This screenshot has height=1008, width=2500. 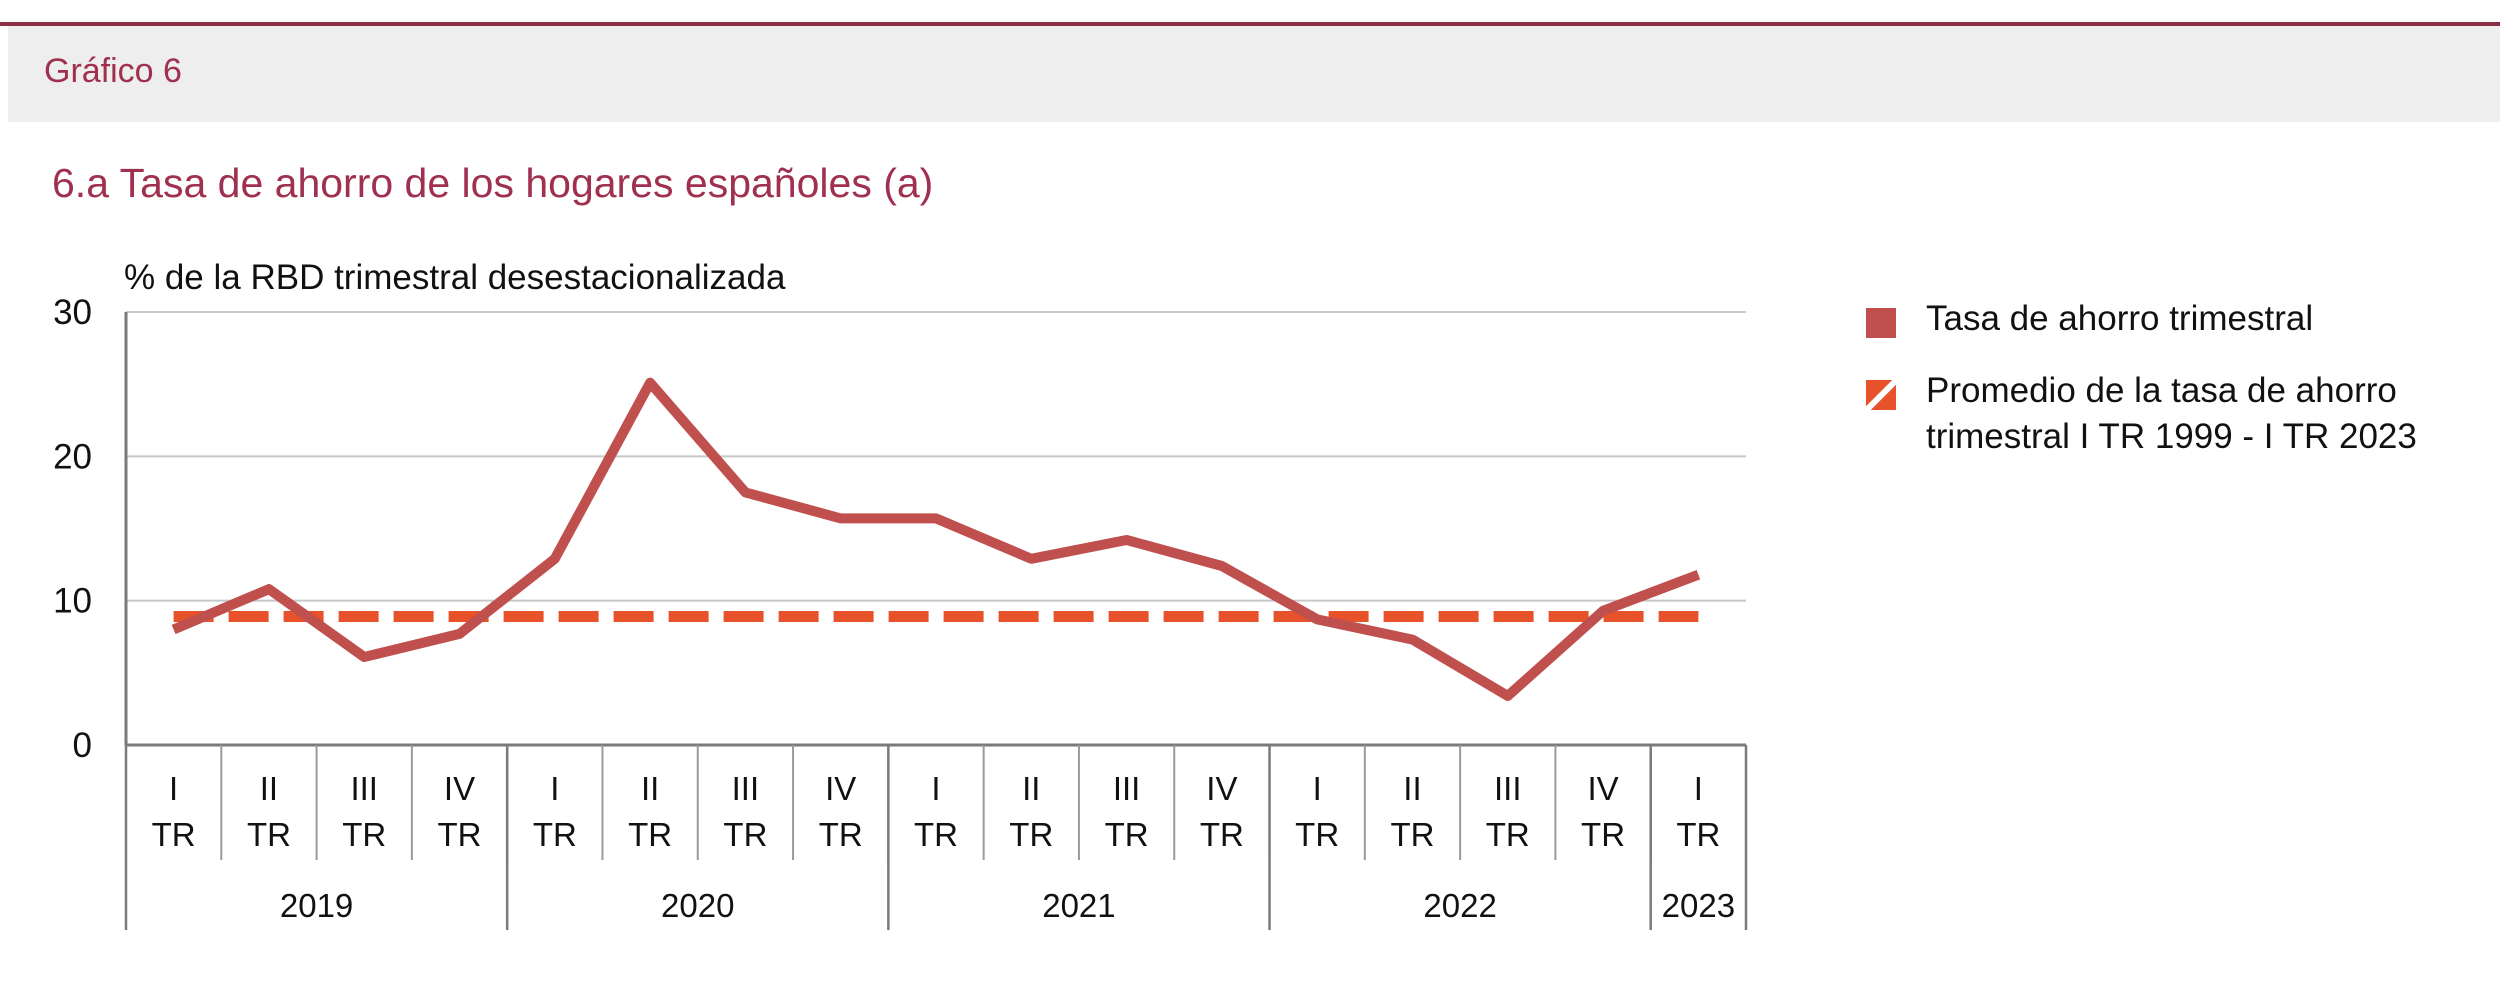 I want to click on legend-swatch-dashed, so click(x=1881, y=395).